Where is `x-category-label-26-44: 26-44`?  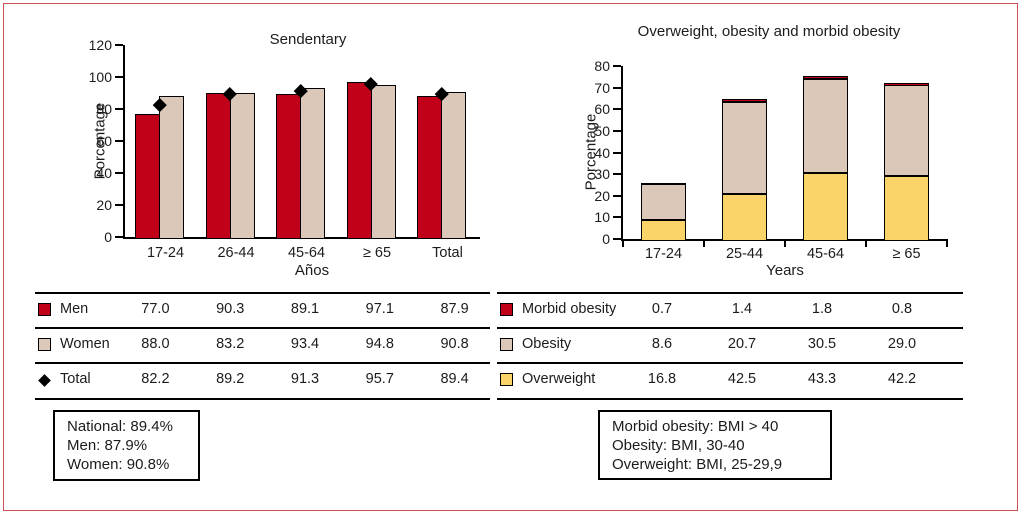 x-category-label-26-44: 26-44 is located at coordinates (236, 253).